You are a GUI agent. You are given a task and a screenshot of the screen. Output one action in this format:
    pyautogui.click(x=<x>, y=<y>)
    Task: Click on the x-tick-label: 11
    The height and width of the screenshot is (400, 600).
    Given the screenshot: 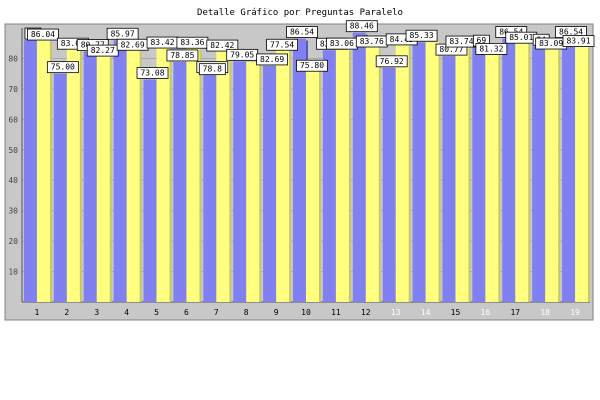 What is the action you would take?
    pyautogui.click(x=336, y=312)
    